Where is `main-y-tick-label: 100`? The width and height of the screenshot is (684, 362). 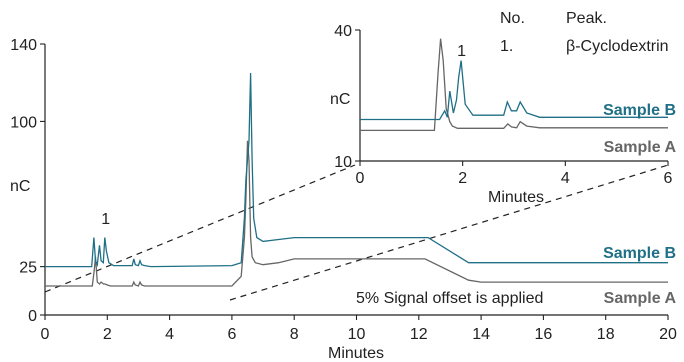 main-y-tick-label: 100 is located at coordinates (23, 122).